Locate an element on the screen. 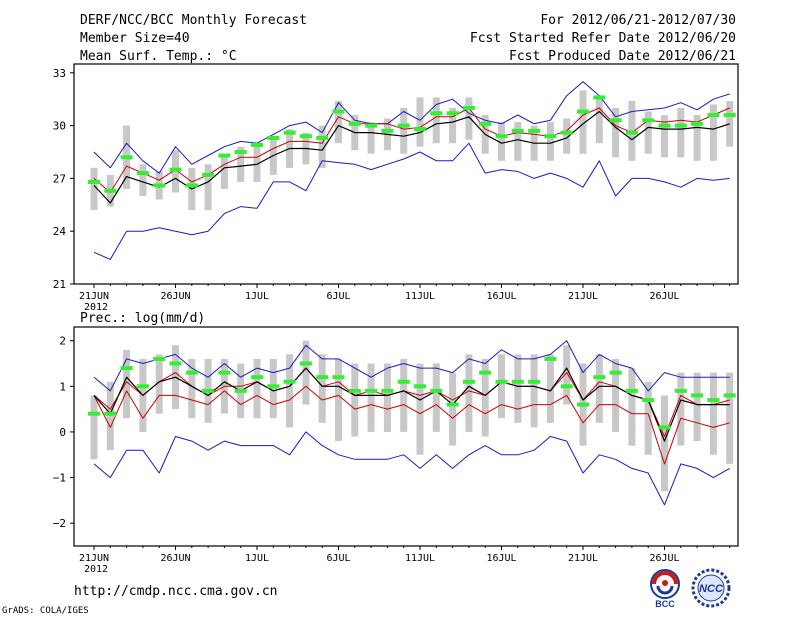 This screenshot has height=618, width=800. temp-member-line is located at coordinates (411, 150).